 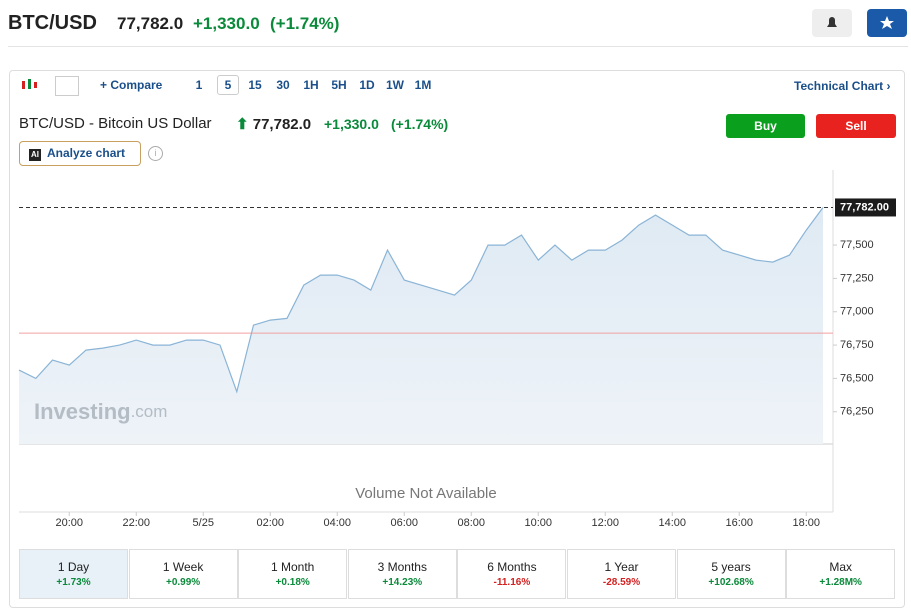 I want to click on period-tab: 1 Day +1.73%, so click(x=73, y=574).